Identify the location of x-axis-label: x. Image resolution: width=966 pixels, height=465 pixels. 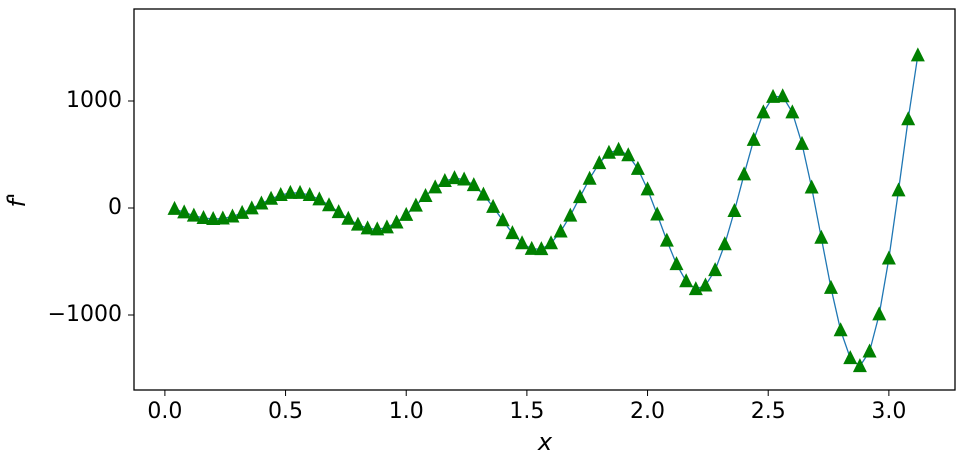
(545, 442).